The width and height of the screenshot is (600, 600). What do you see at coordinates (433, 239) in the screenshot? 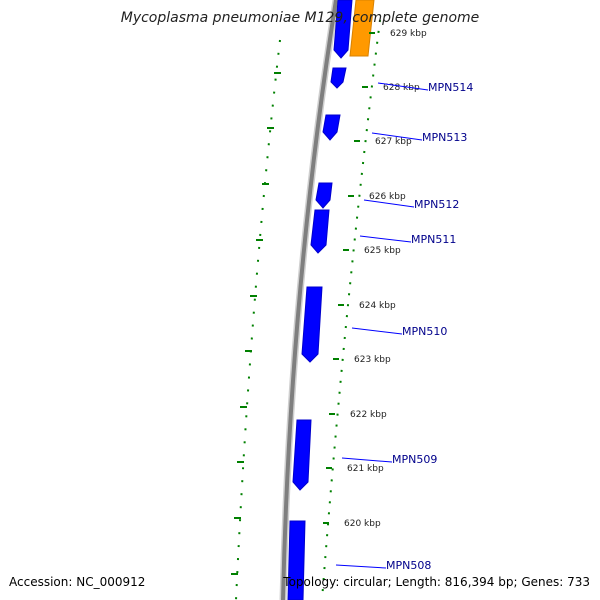
I see `gene-label: MPN511` at bounding box center [433, 239].